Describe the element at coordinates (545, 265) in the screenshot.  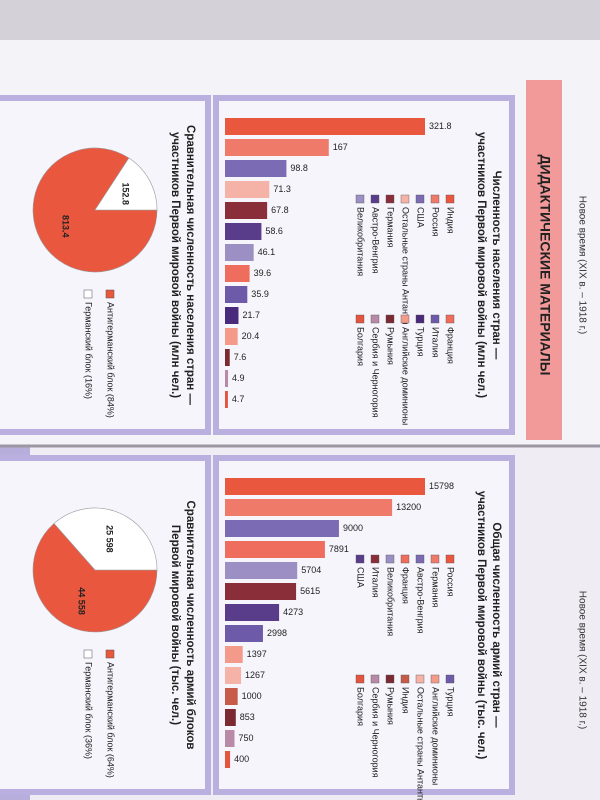
I see `section-title: ДИДАКТИЧЕСКИЕ МАТЕРИАЛЫ` at that location.